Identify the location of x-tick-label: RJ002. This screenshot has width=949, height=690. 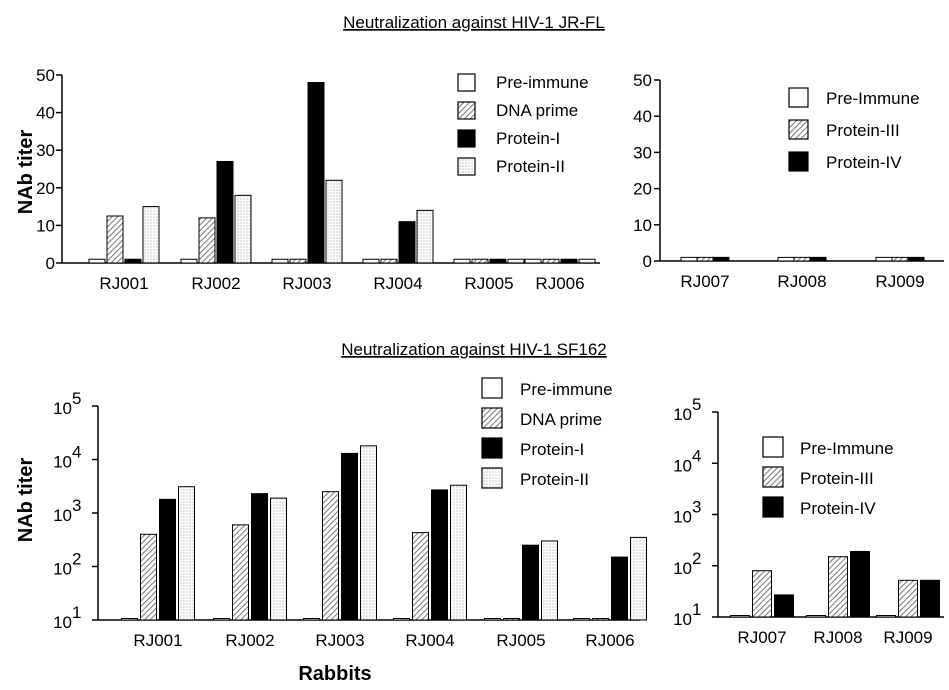
(249, 640).